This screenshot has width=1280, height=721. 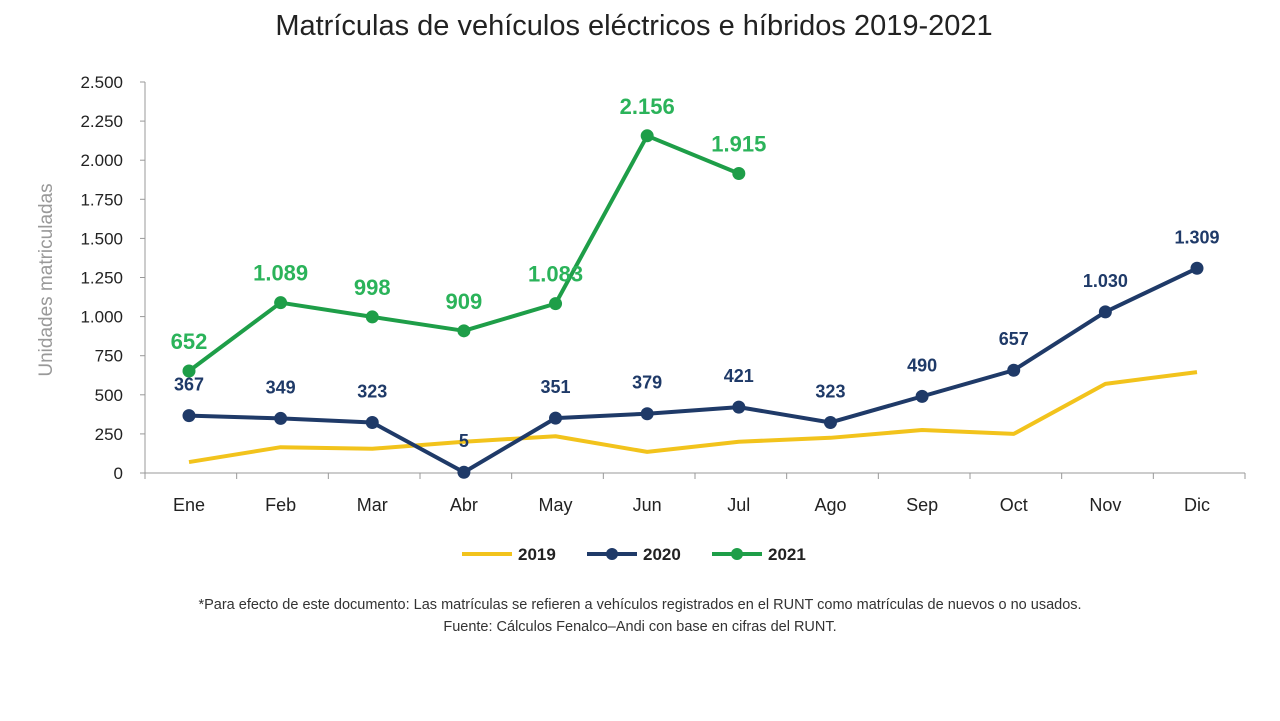 I want to click on y-tick-label: 2.250, so click(x=101, y=121).